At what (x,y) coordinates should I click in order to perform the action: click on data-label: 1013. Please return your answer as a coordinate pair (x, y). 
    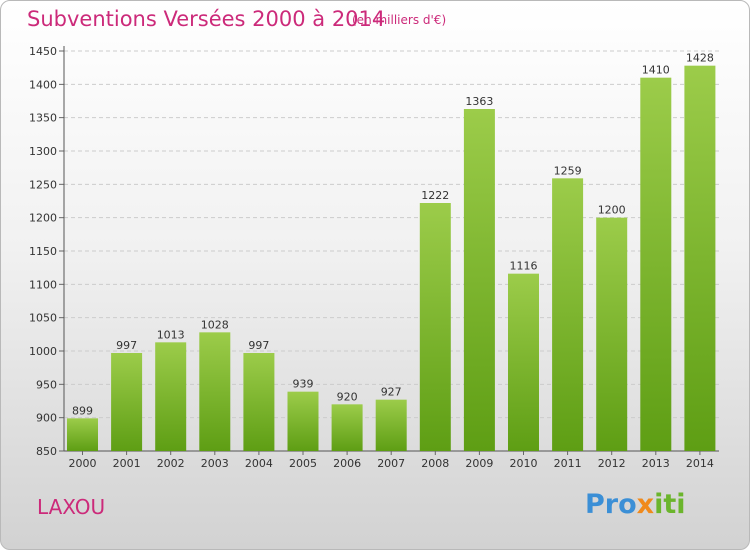
    Looking at the image, I should click on (171, 334).